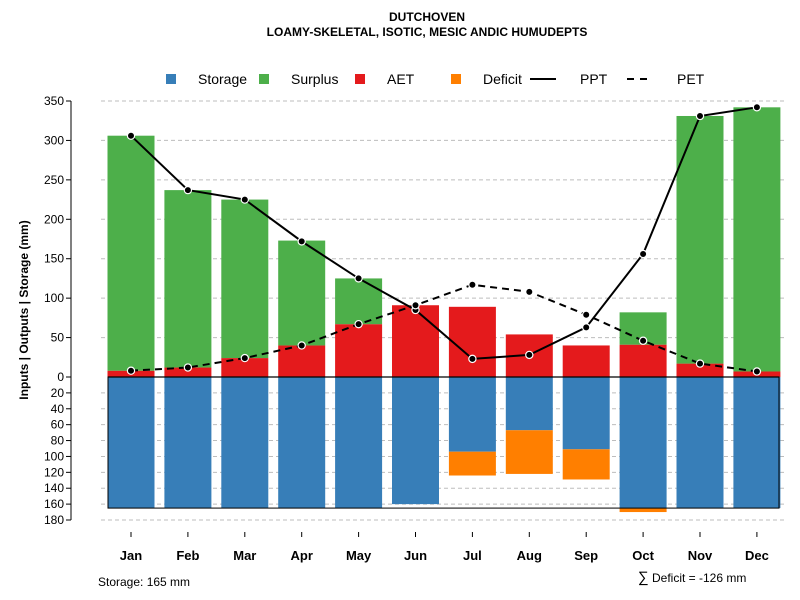 Image resolution: width=800 pixels, height=600 pixels. I want to click on x-tick-label: Jun, so click(415, 555).